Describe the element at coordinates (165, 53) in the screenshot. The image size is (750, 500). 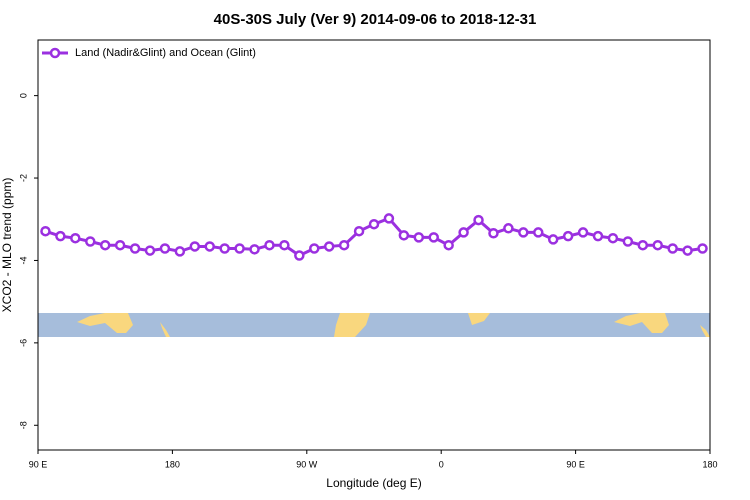
I see `legend-label: Land (Nadir&Glint) and Ocean (Glint)` at that location.